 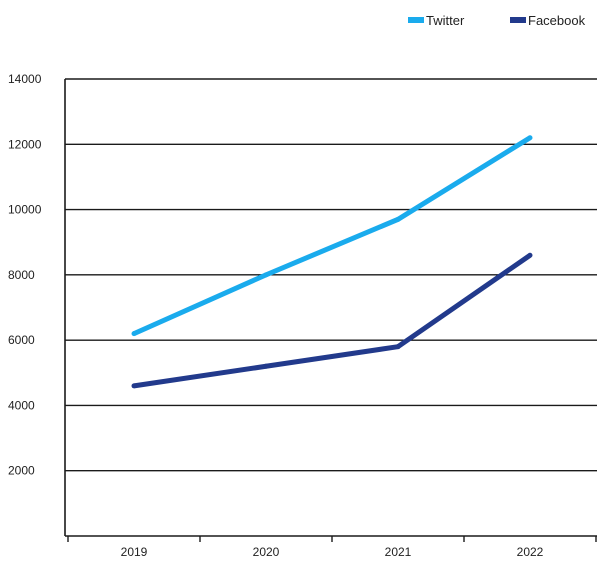 What do you see at coordinates (21, 471) in the screenshot?
I see `y-tick-label: 2000` at bounding box center [21, 471].